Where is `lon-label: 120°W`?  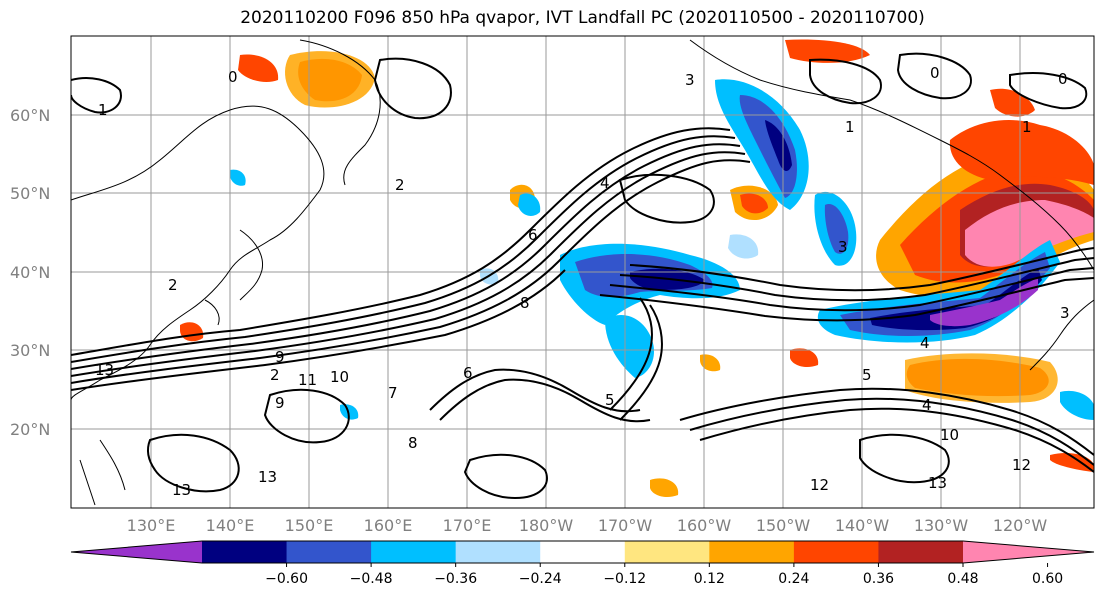 lon-label: 120°W is located at coordinates (1020, 525).